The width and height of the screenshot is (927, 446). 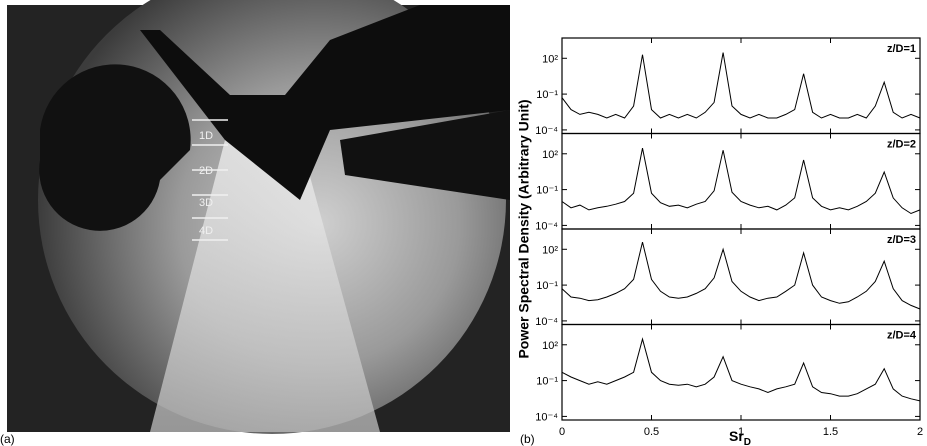 What do you see at coordinates (206, 171) in the screenshot?
I see `photo-label: 2D` at bounding box center [206, 171].